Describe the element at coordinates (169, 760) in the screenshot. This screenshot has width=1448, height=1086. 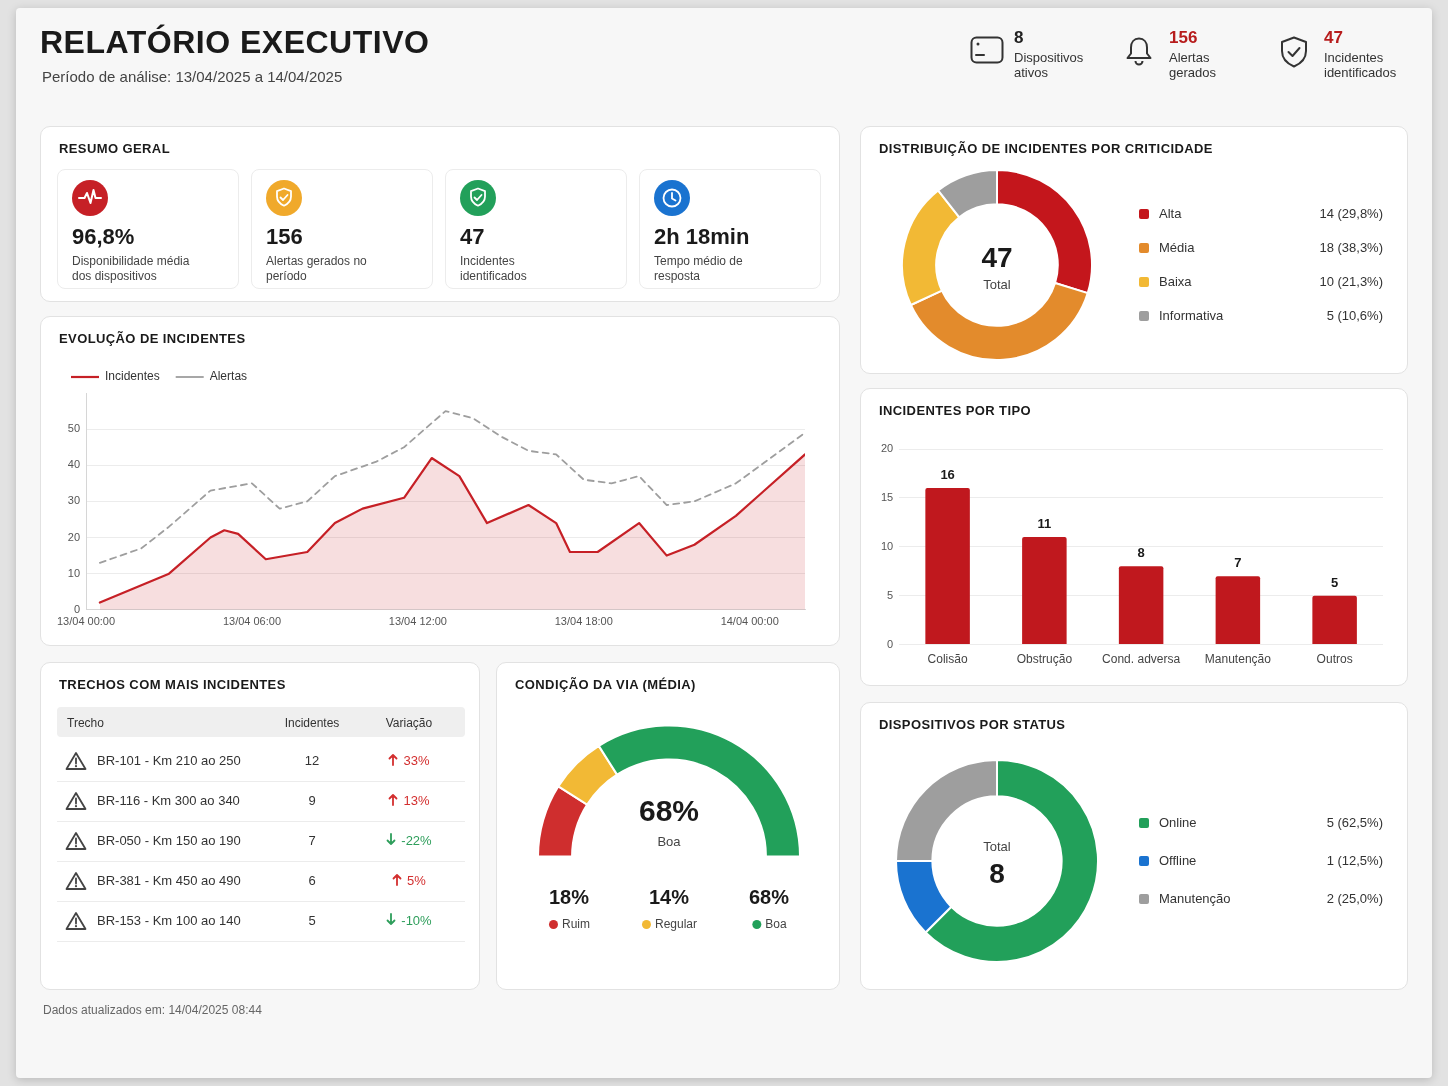
I see `category-label: BR-101 - Km 210 ao 250` at that location.